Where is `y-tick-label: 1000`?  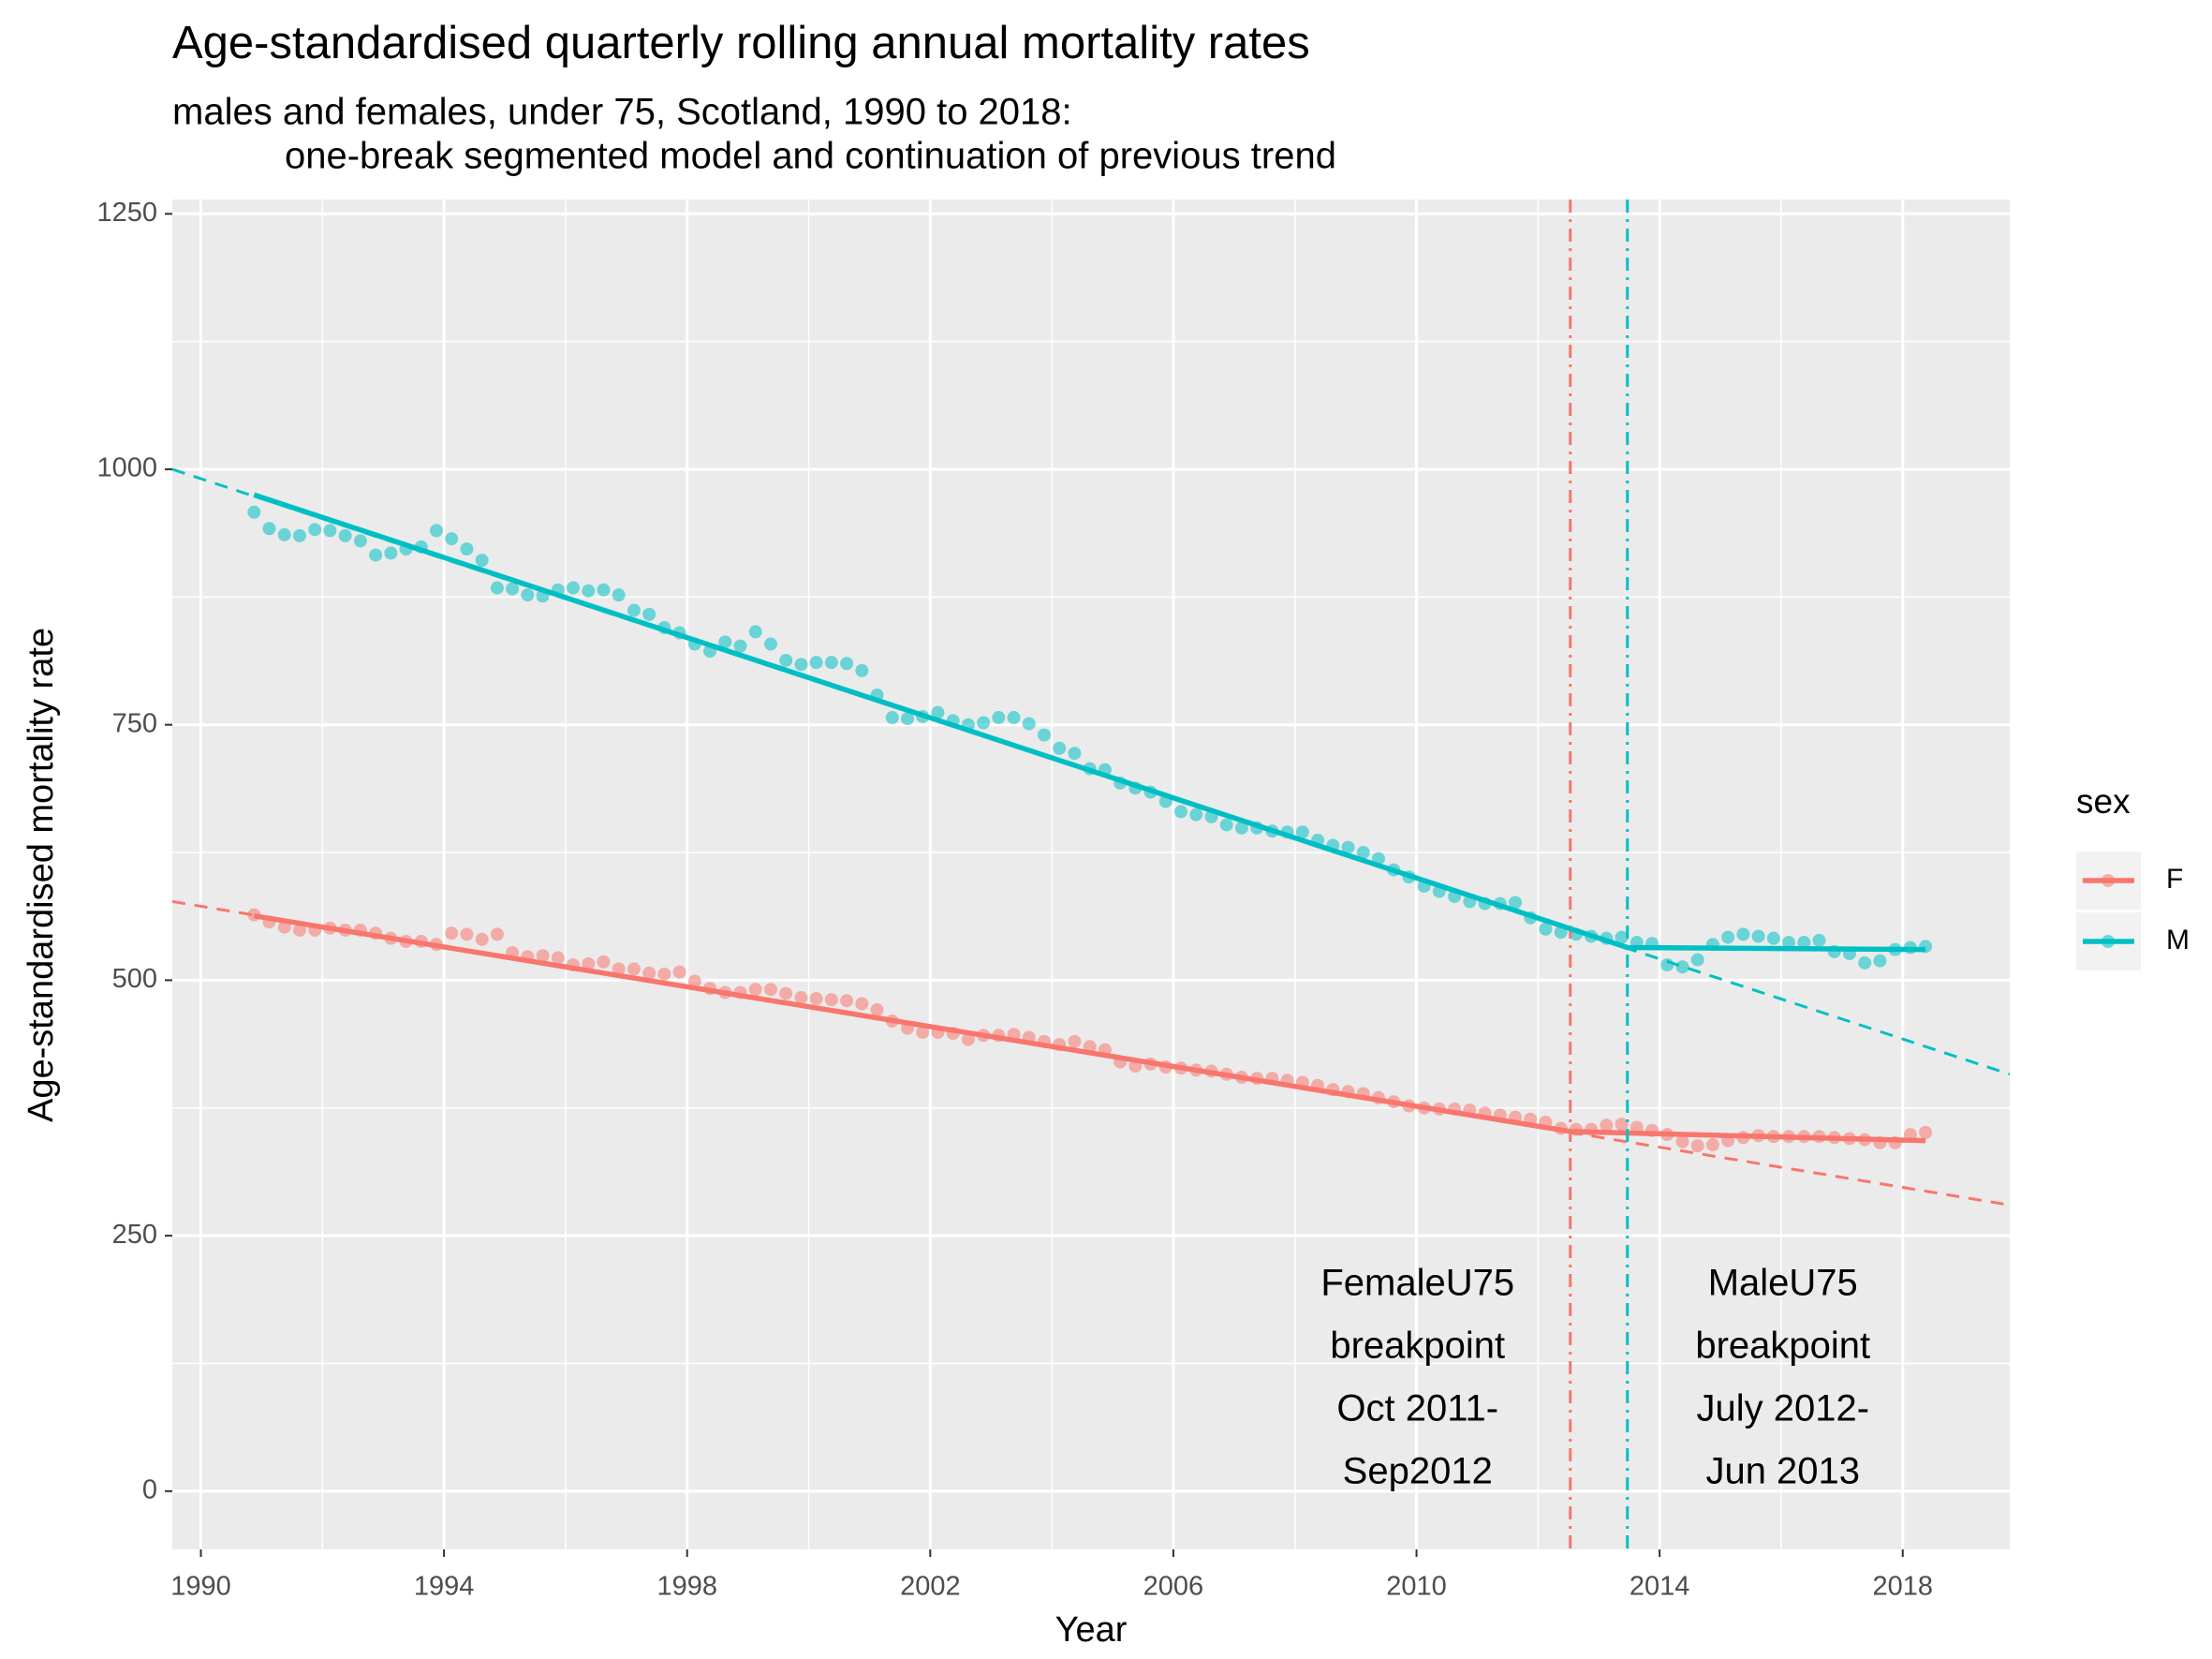
y-tick-label: 1000 is located at coordinates (126, 468).